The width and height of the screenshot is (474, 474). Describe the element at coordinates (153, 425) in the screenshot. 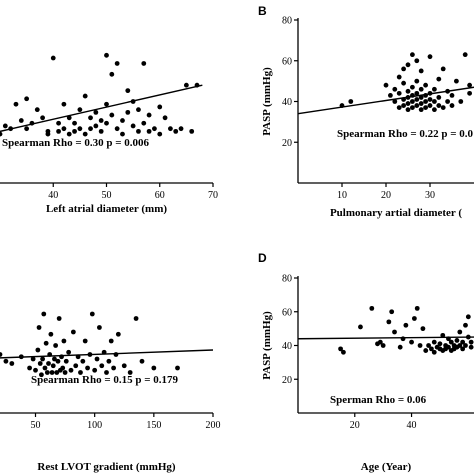

I see `panel-c-x-tick-label: 150` at that location.